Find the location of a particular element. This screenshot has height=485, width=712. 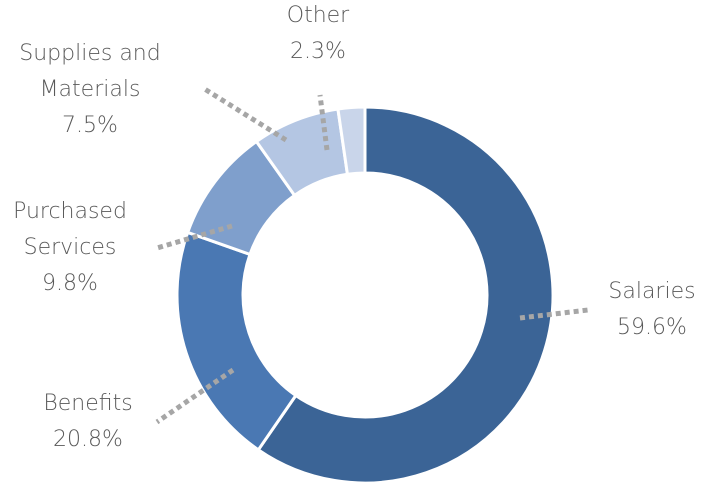

leader-line-purchased-services is located at coordinates (194, 237).